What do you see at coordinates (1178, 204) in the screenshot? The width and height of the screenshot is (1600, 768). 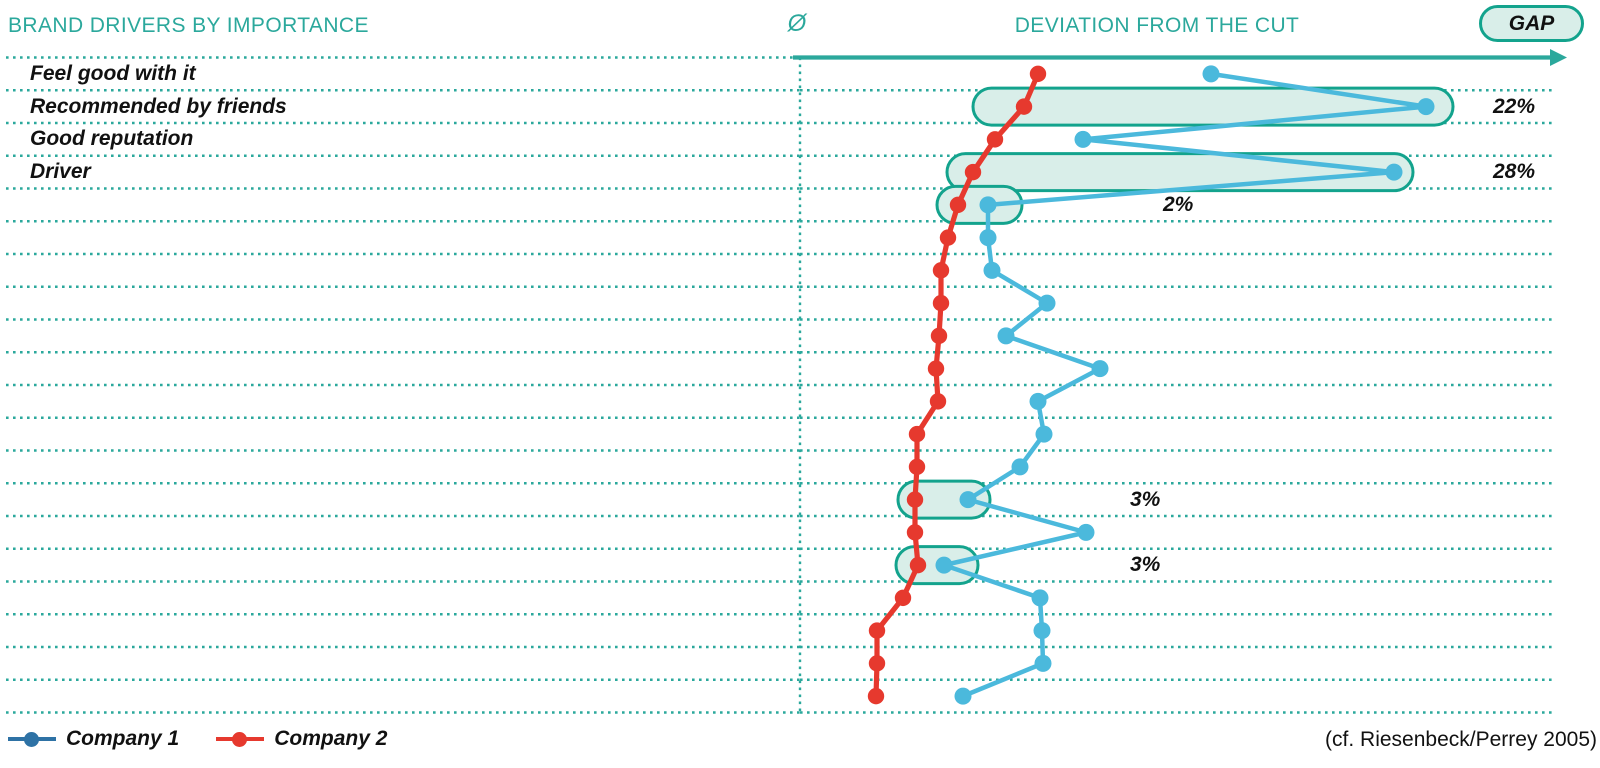 I see `gap-value-label: 2%` at bounding box center [1178, 204].